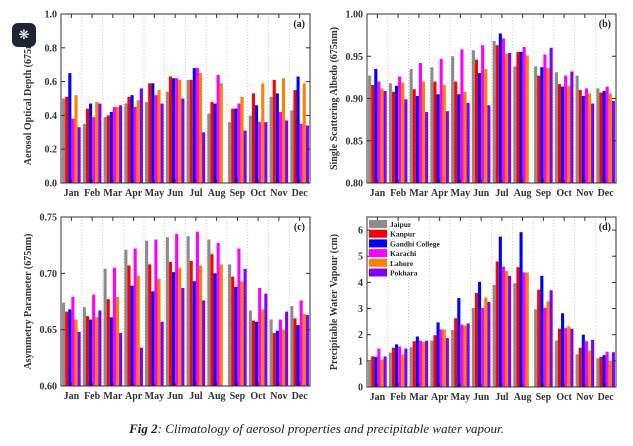  What do you see at coordinates (563, 350) in the screenshot?
I see `bar-gandhi-college-oct` at bounding box center [563, 350].